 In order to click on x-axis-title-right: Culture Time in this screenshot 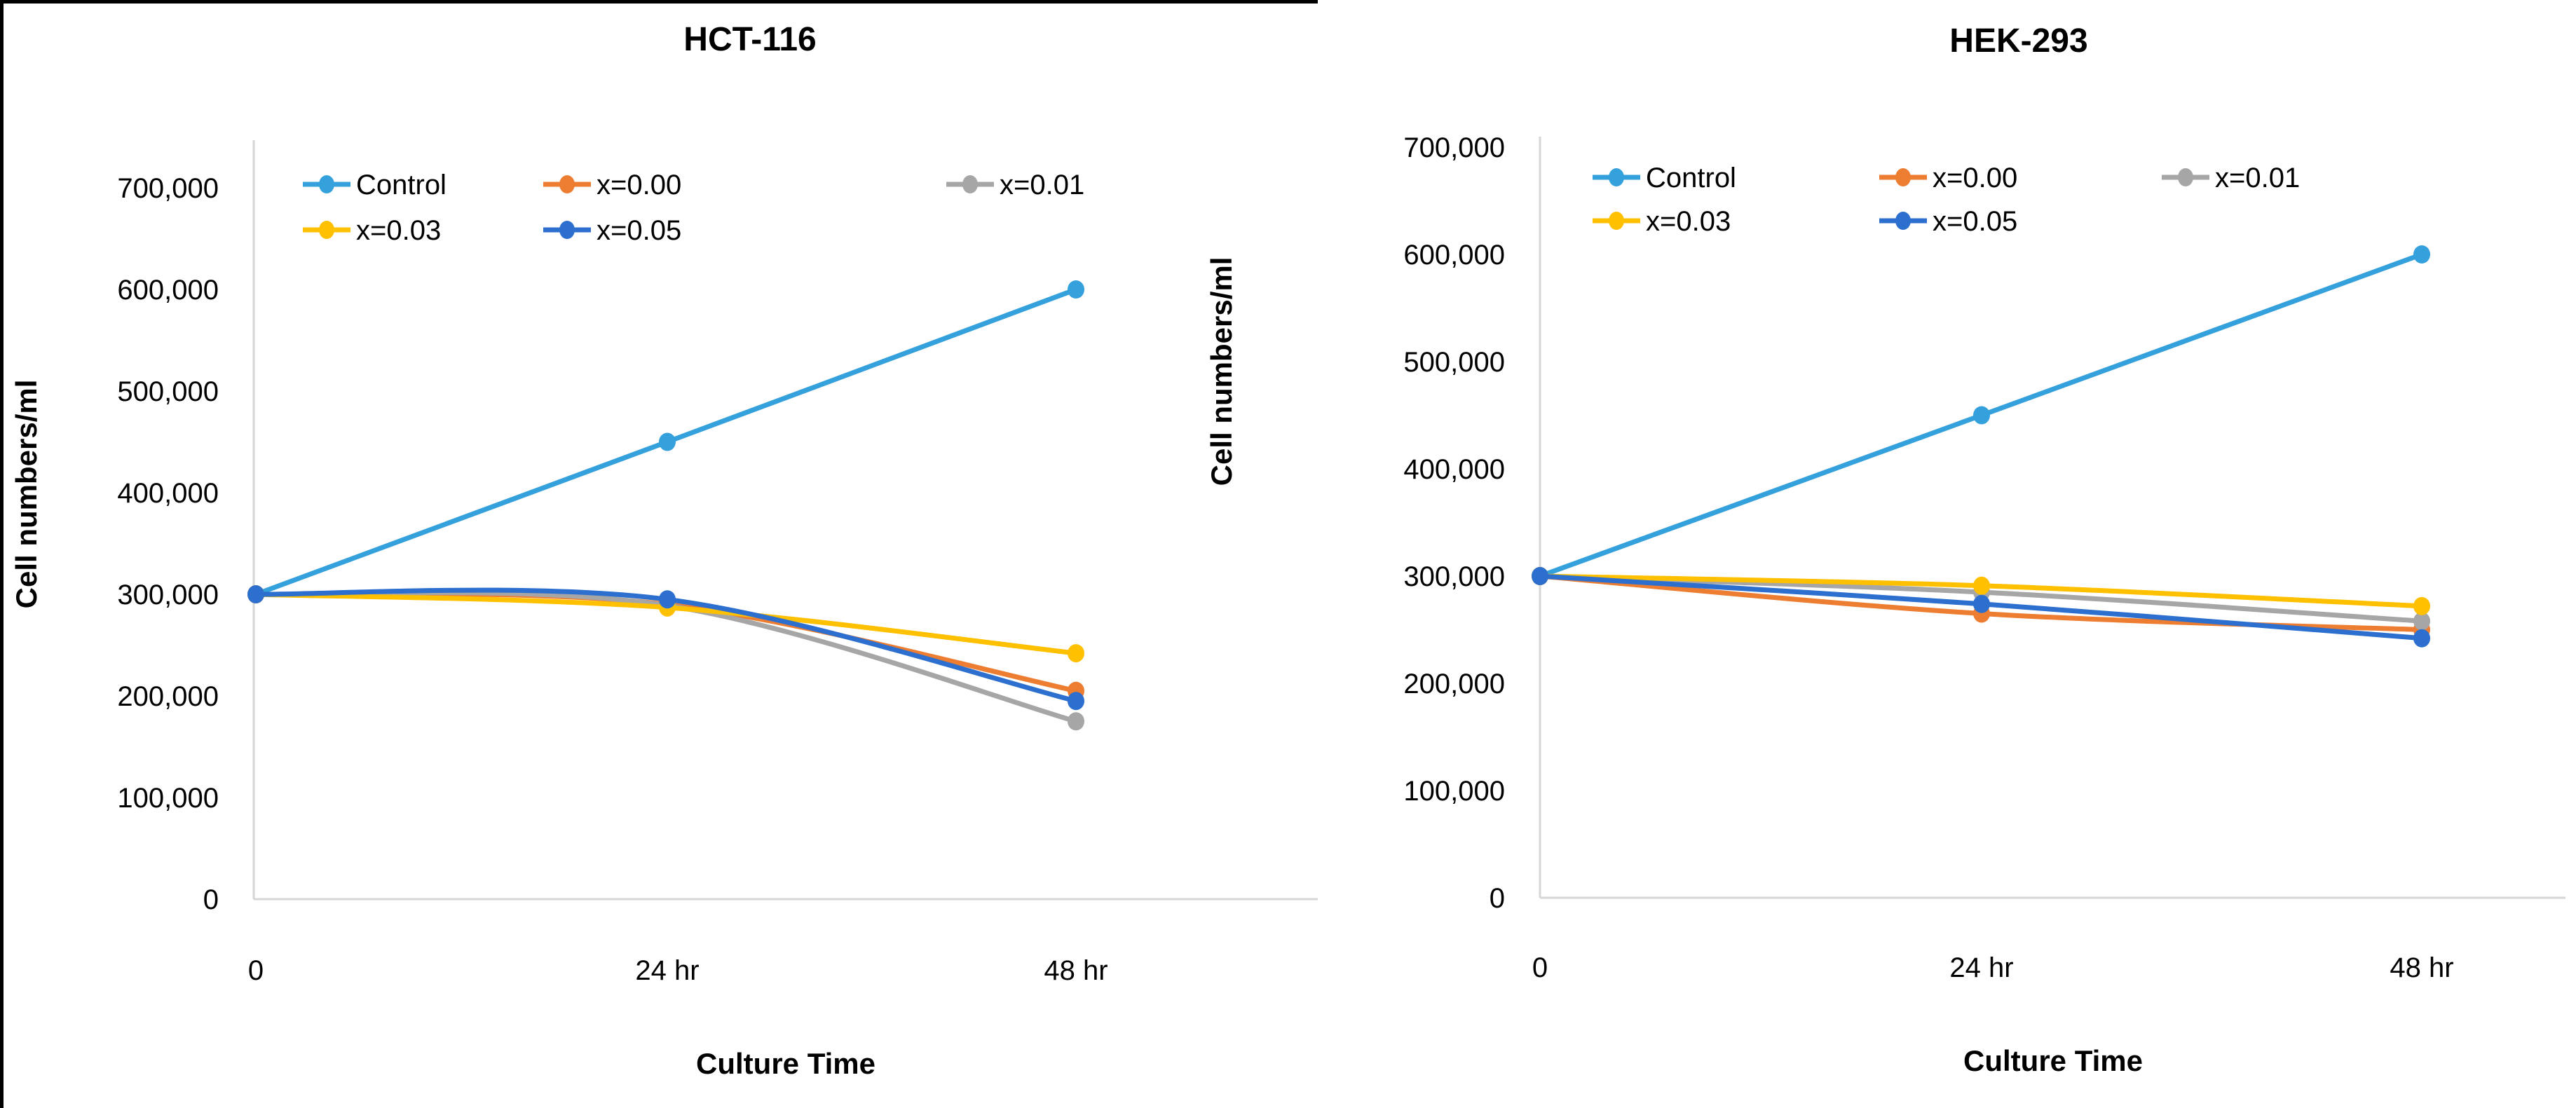, I will do `click(2053, 1060)`.